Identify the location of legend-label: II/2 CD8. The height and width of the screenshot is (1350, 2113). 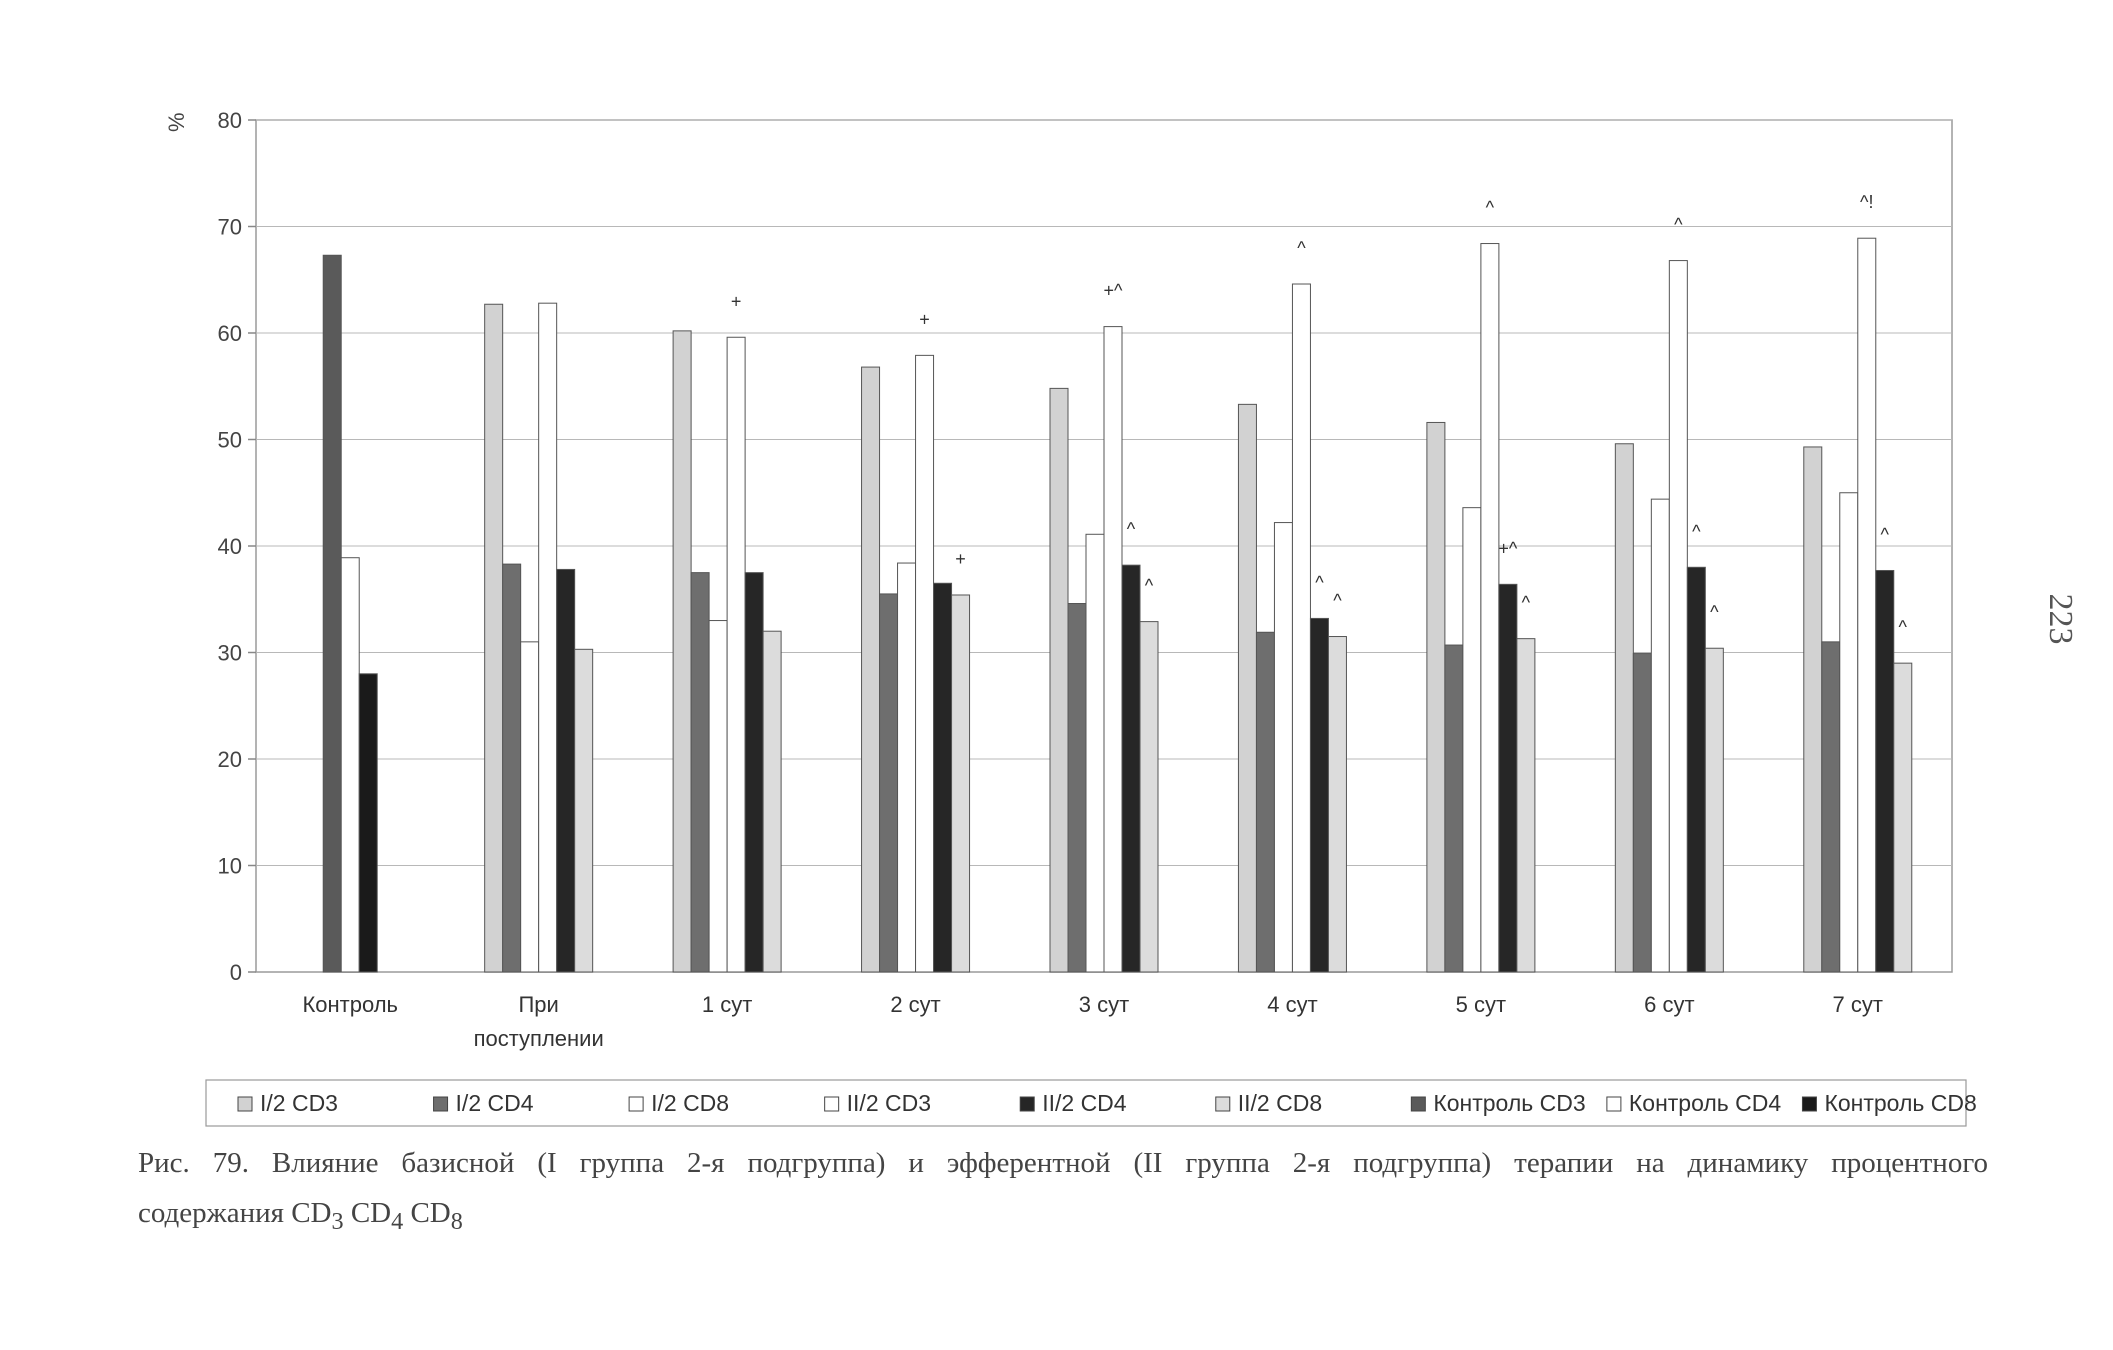
(1280, 1103).